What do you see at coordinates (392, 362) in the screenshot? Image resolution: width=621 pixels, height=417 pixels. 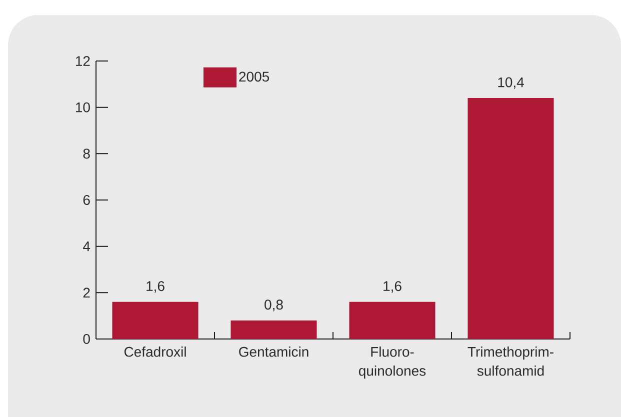 I see `x-tick-label: Fluoro-quinolones` at bounding box center [392, 362].